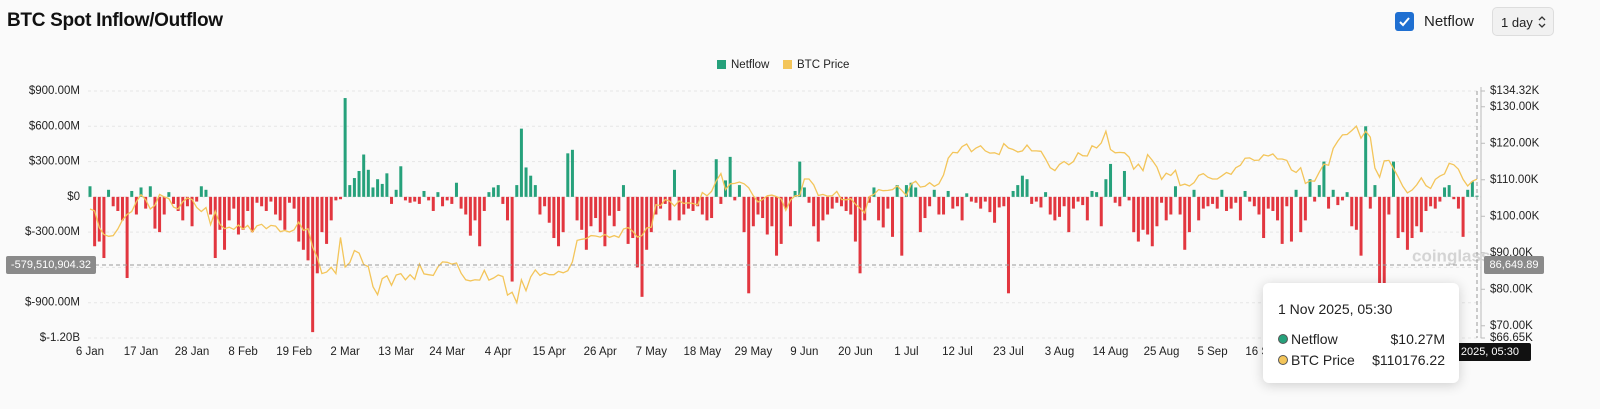 Image resolution: width=1600 pixels, height=409 pixels. I want to click on netflow-checkbox, so click(1404, 21).